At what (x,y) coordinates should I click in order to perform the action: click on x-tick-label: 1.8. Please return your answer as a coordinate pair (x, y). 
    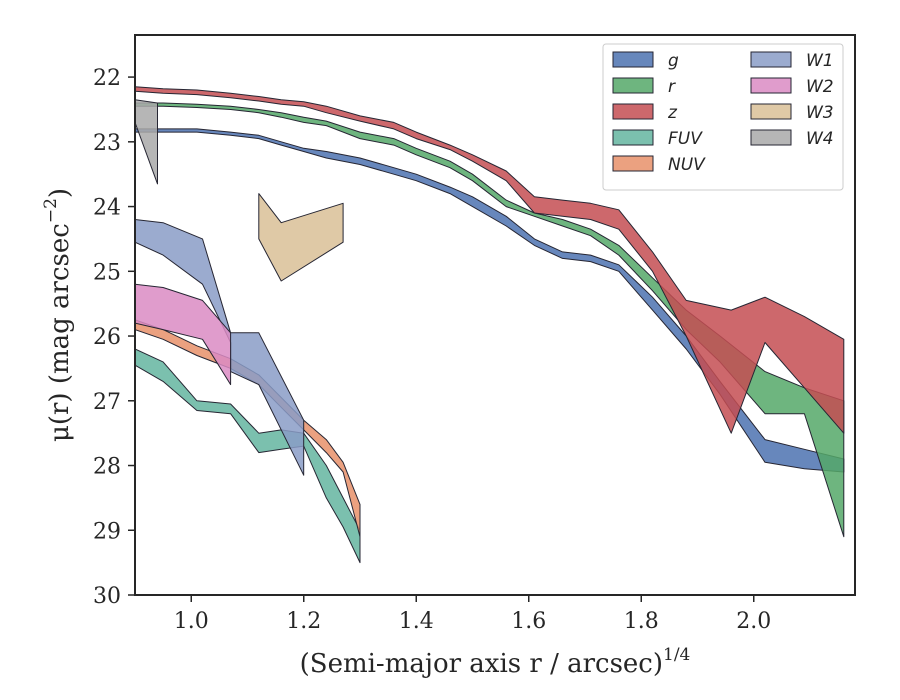
    Looking at the image, I should click on (641, 621).